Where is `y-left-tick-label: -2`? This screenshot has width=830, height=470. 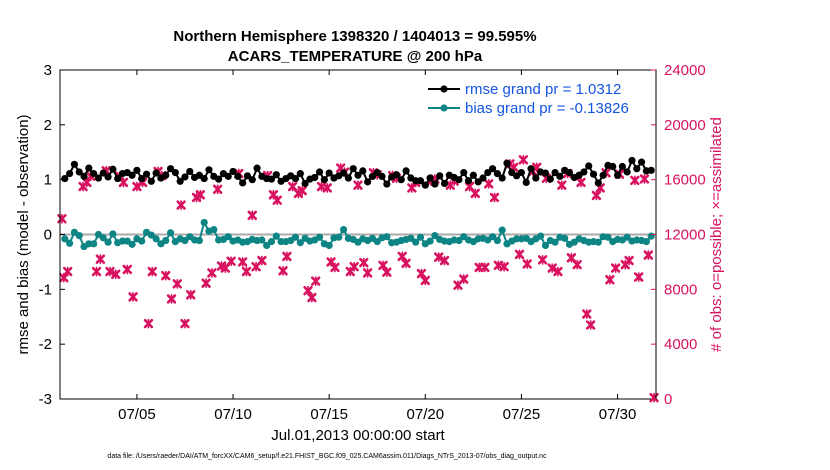 y-left-tick-label: -2 is located at coordinates (45, 344).